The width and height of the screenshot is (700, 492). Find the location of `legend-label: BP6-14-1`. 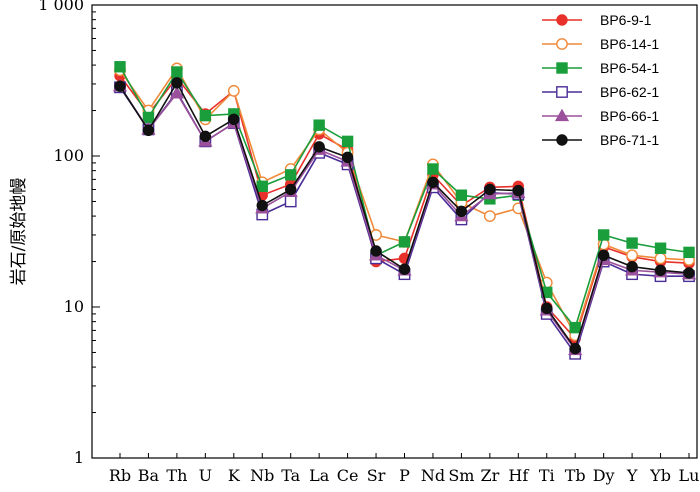

legend-label: BP6-14-1 is located at coordinates (629, 44).